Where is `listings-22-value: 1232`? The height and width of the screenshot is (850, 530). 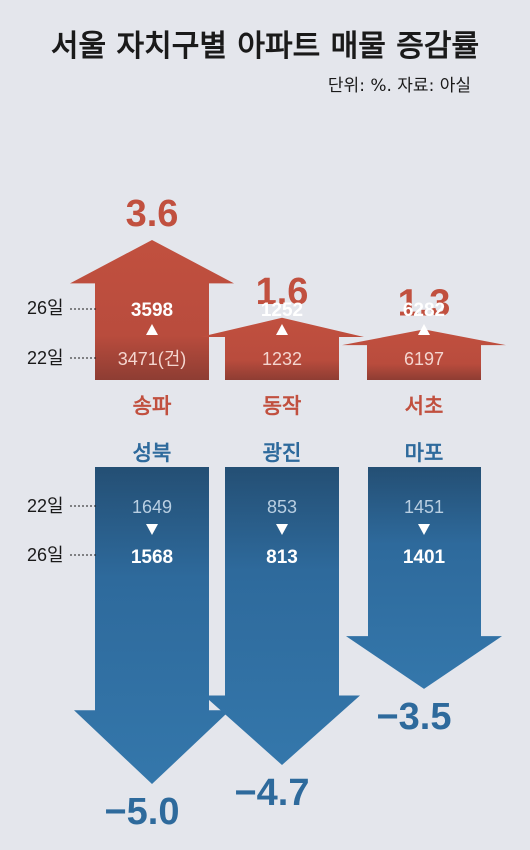 listings-22-value: 1232 is located at coordinates (282, 359).